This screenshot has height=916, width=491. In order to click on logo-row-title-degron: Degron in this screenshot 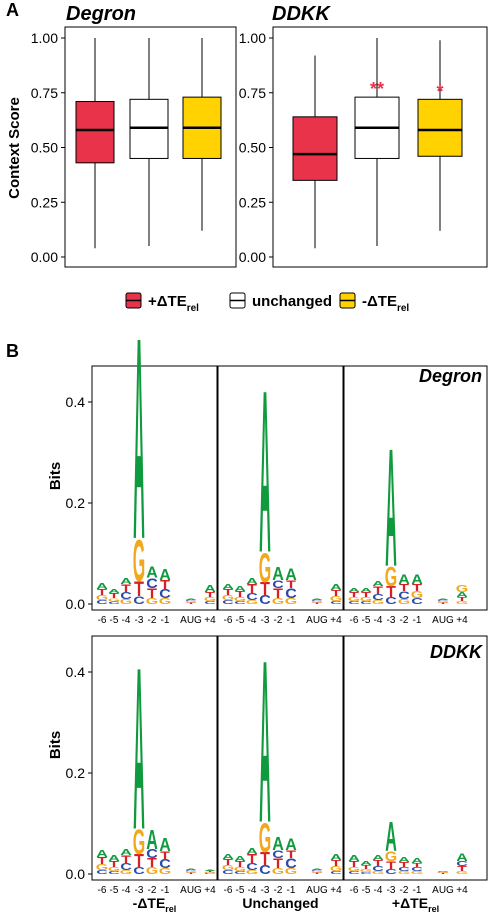, I will do `click(450, 376)`.